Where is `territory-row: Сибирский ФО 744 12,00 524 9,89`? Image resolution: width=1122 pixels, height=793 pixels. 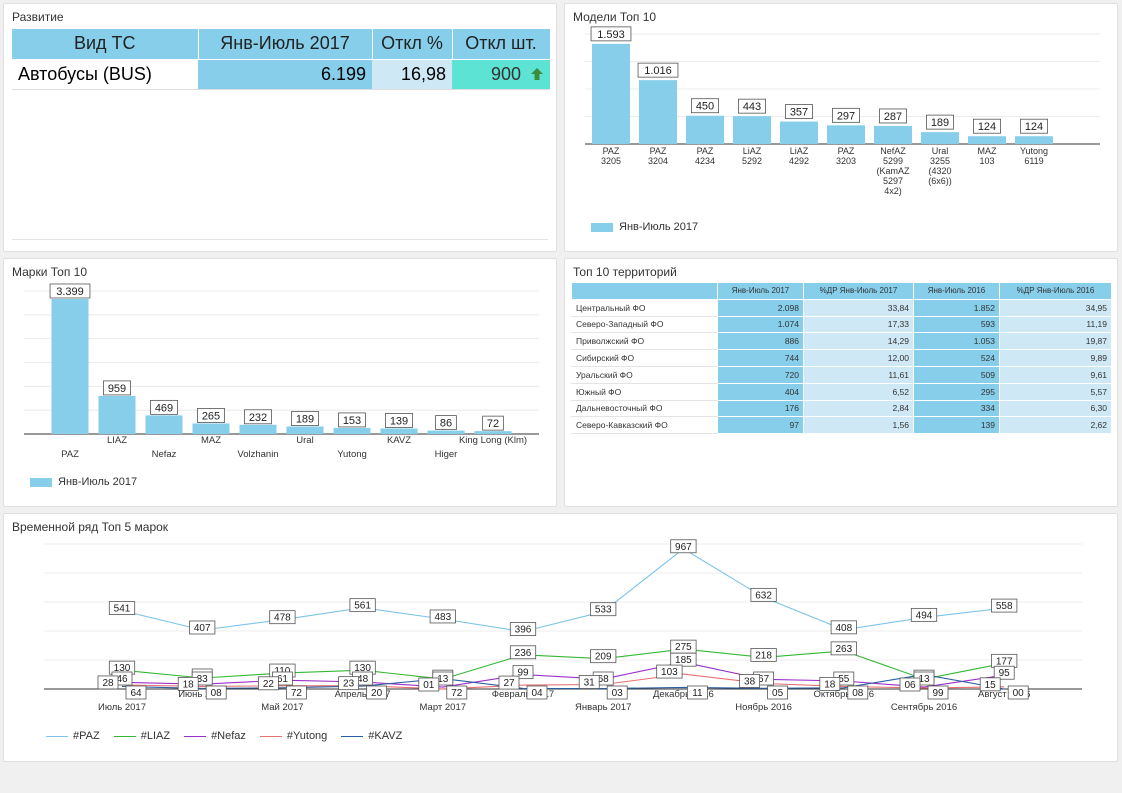
territory-row: Сибирский ФО 744 12,00 524 9,89 is located at coordinates (841, 358).